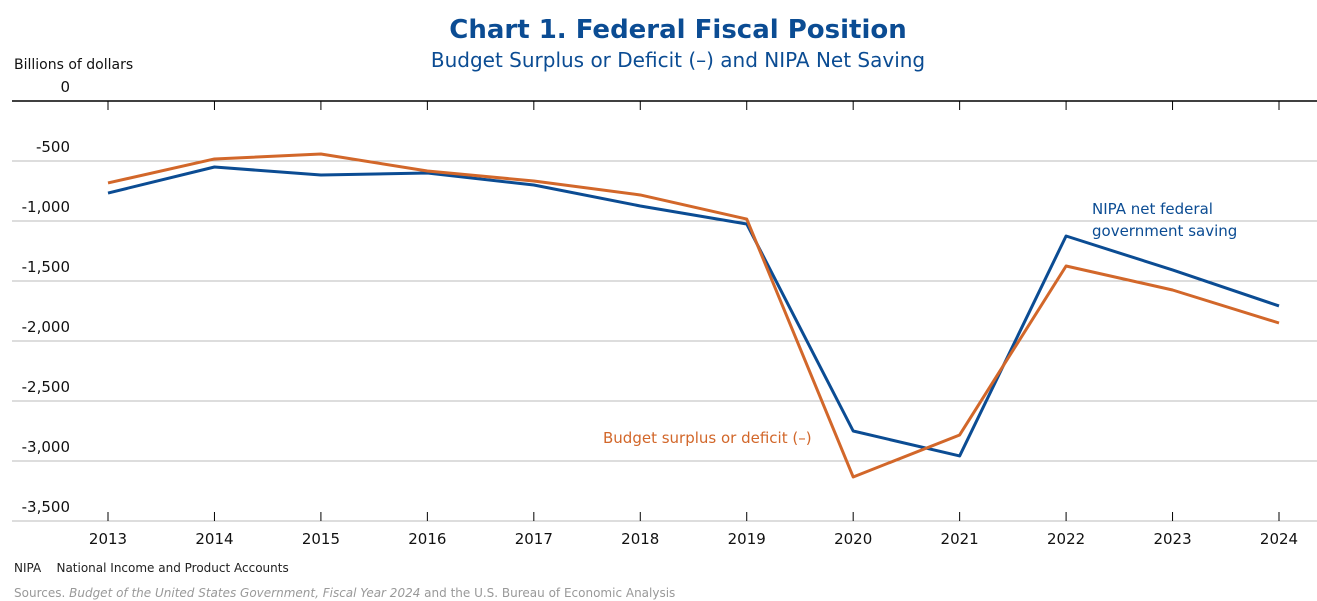  What do you see at coordinates (46, 507) in the screenshot?
I see `y-tick-label: -3,500` at bounding box center [46, 507].